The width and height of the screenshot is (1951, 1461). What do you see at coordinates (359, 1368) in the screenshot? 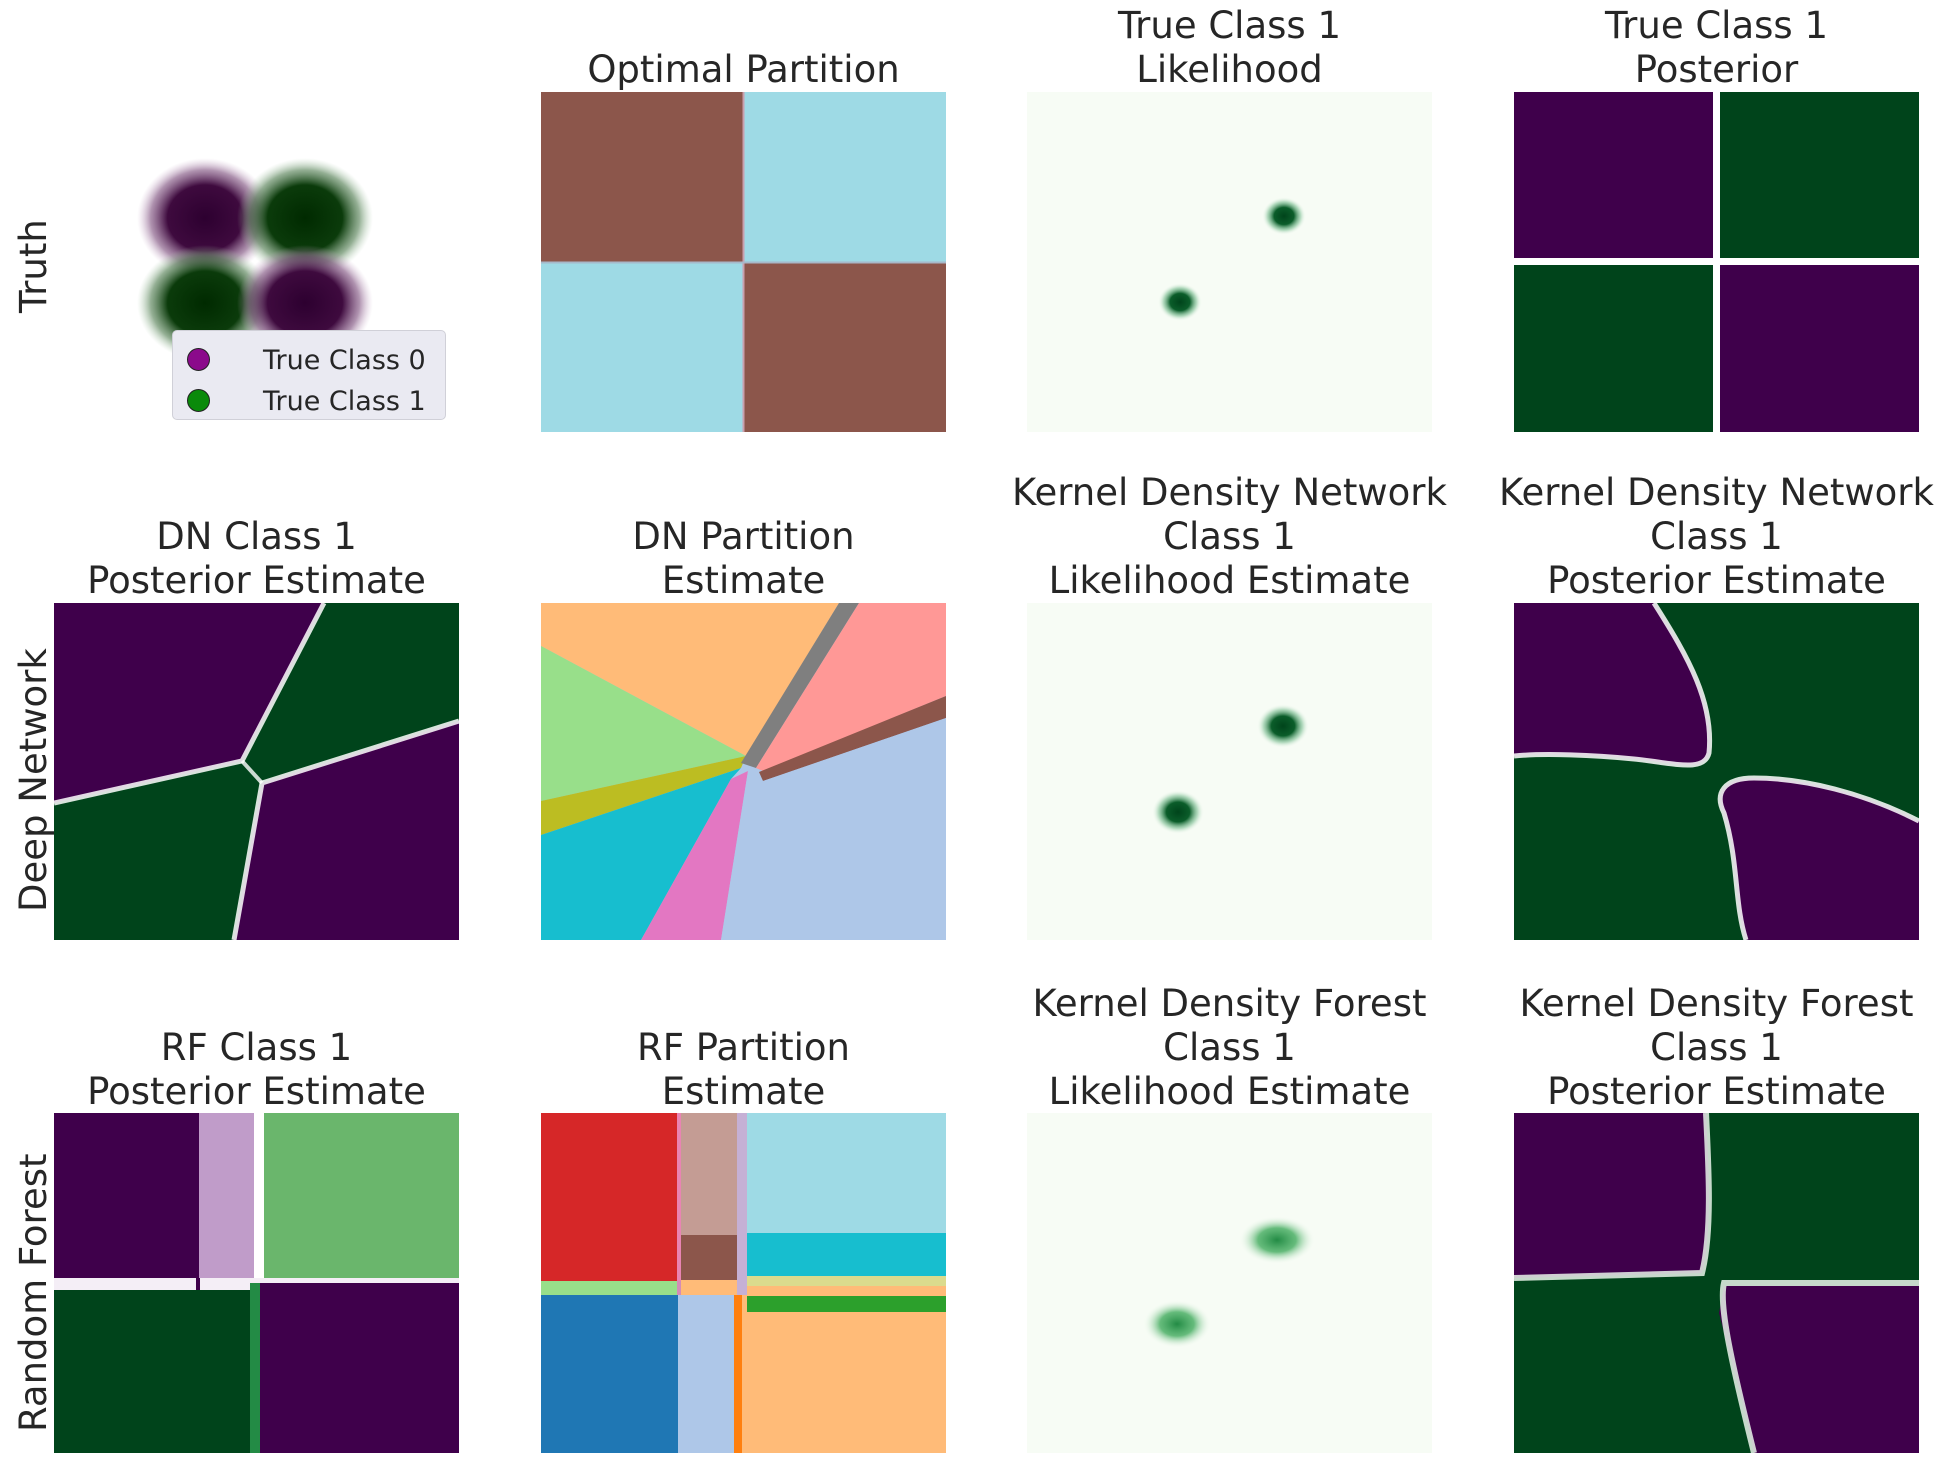
I see `rf-region-purple-bottom-right` at bounding box center [359, 1368].